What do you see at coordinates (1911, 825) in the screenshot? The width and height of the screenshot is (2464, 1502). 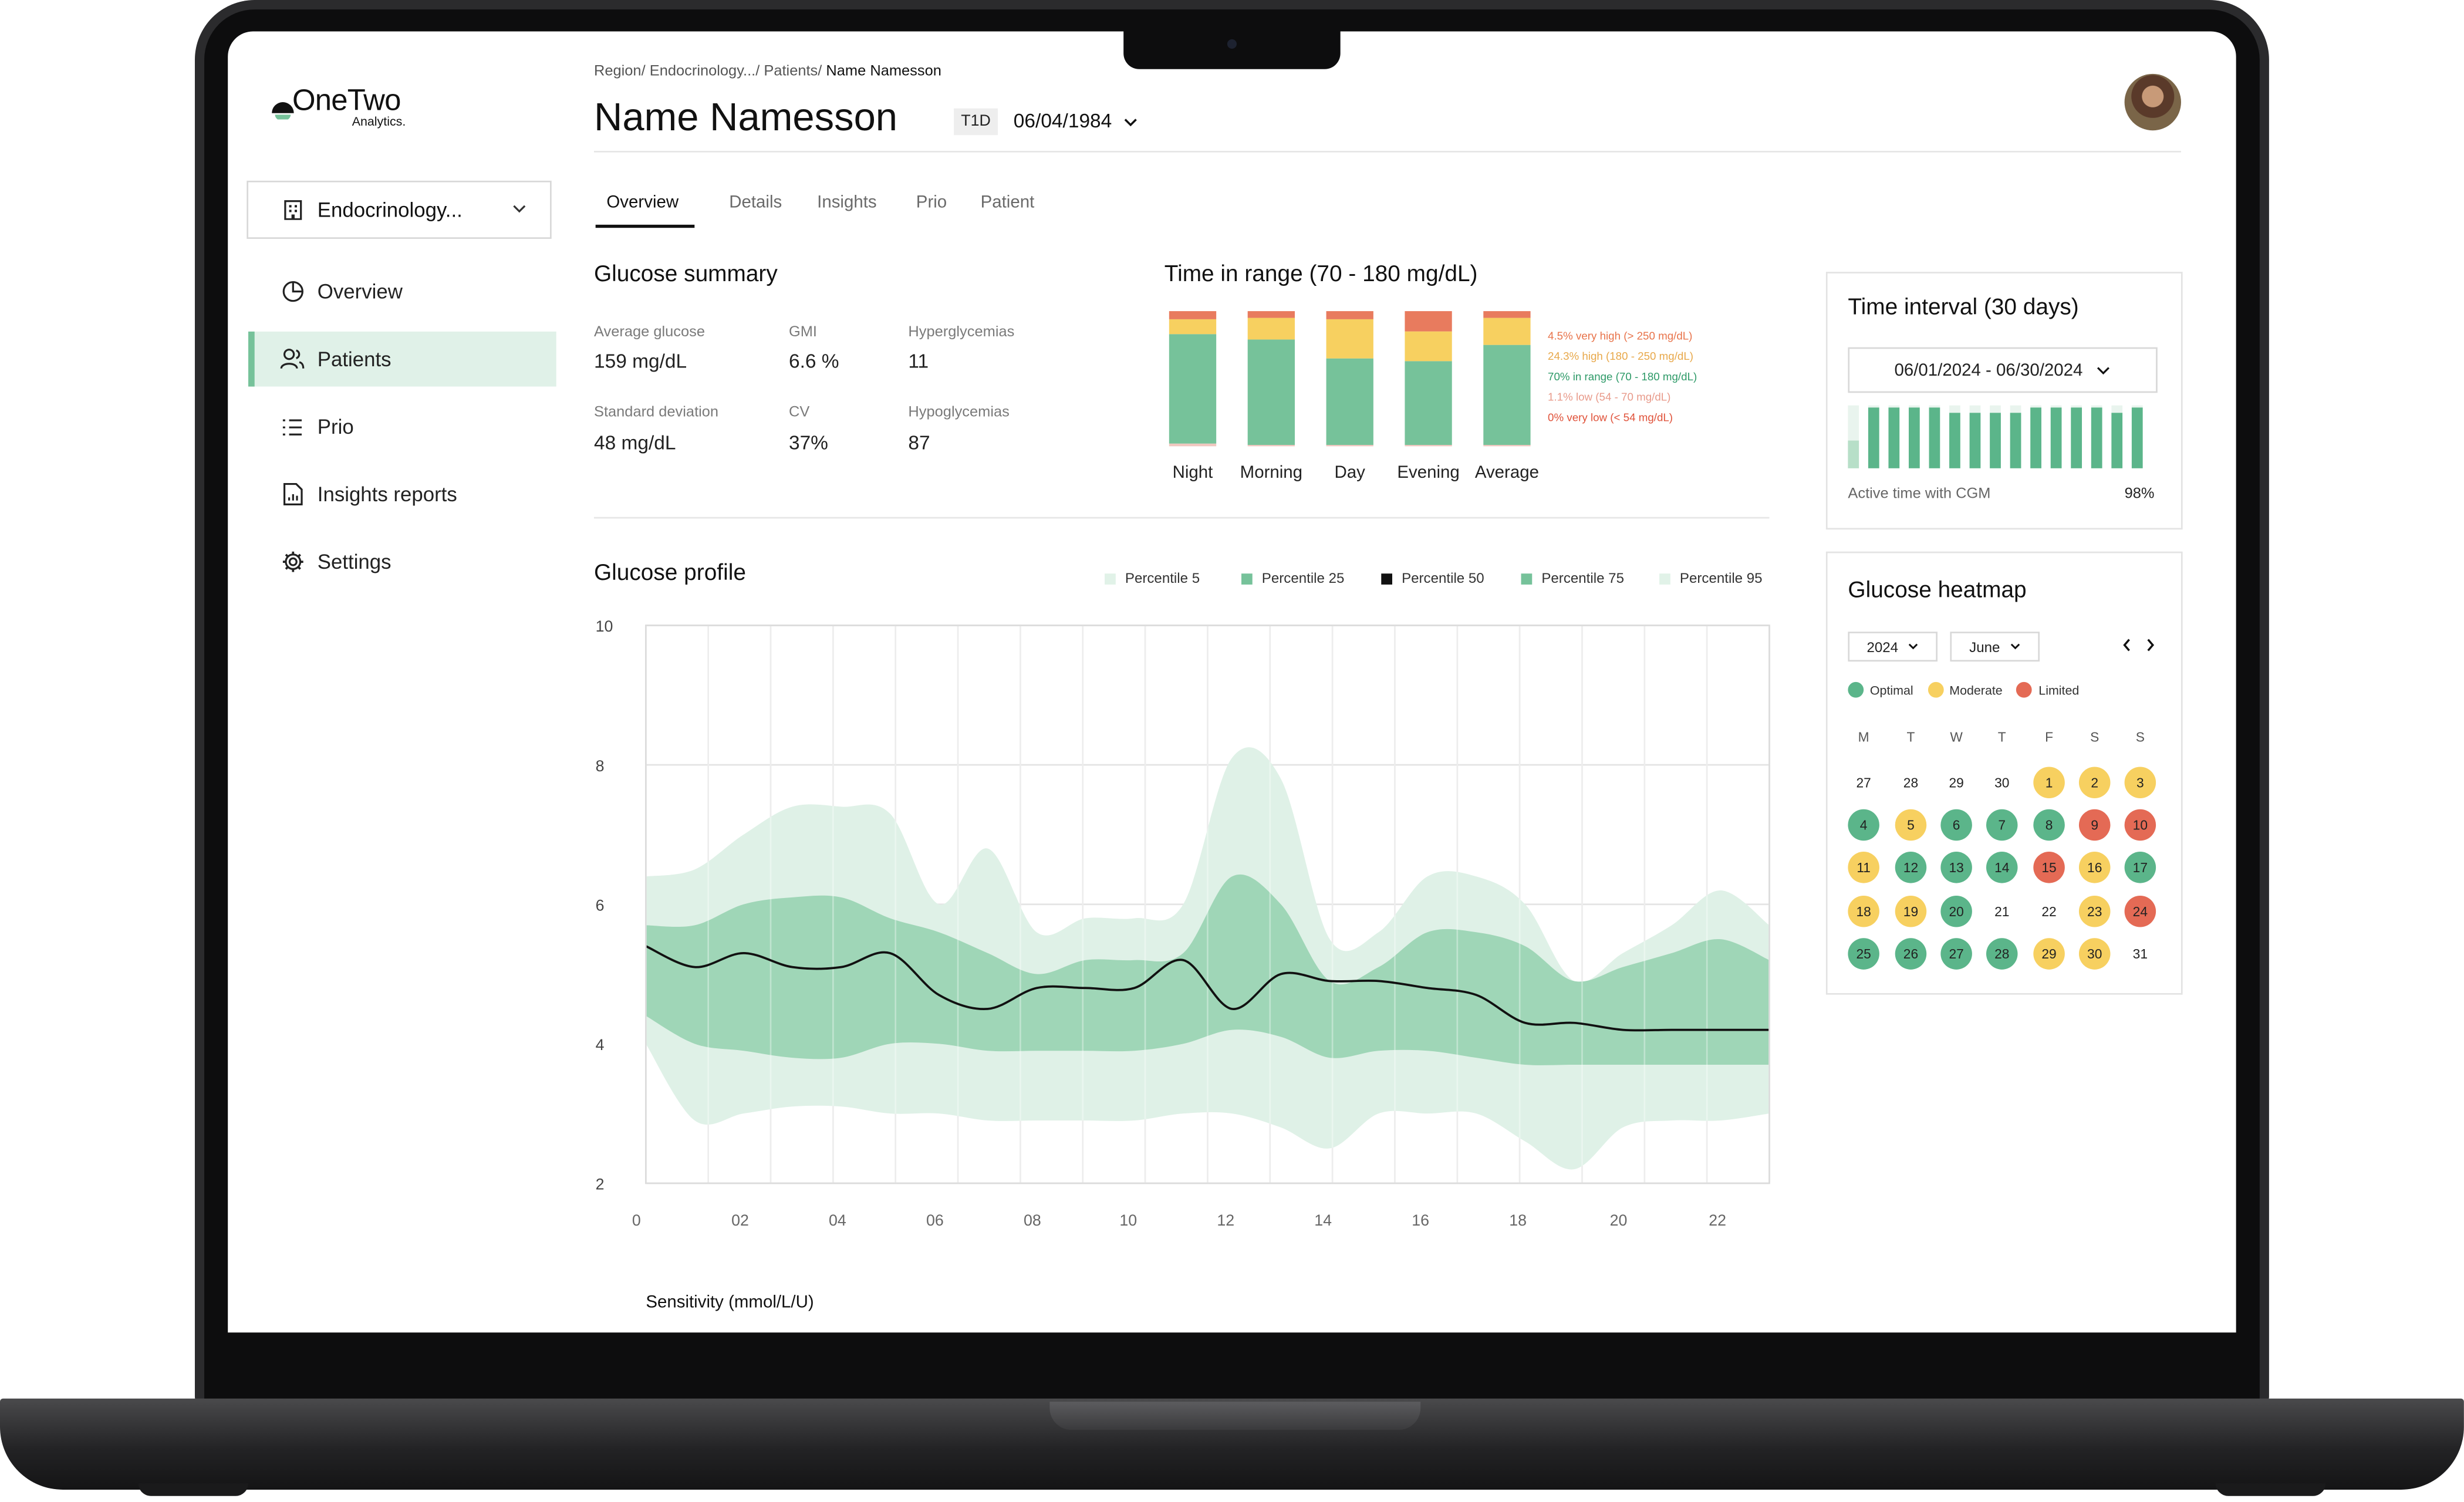 I see `heatmap-day: 5` at bounding box center [1911, 825].